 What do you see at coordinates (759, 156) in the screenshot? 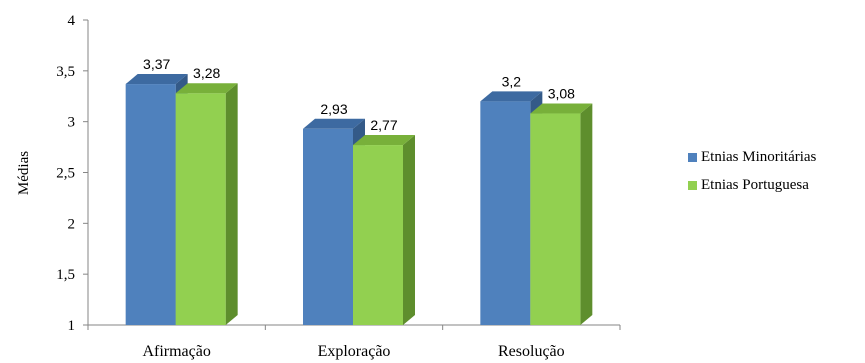
I see `legend-label-minoritarias: Etnias Minoritárias` at bounding box center [759, 156].